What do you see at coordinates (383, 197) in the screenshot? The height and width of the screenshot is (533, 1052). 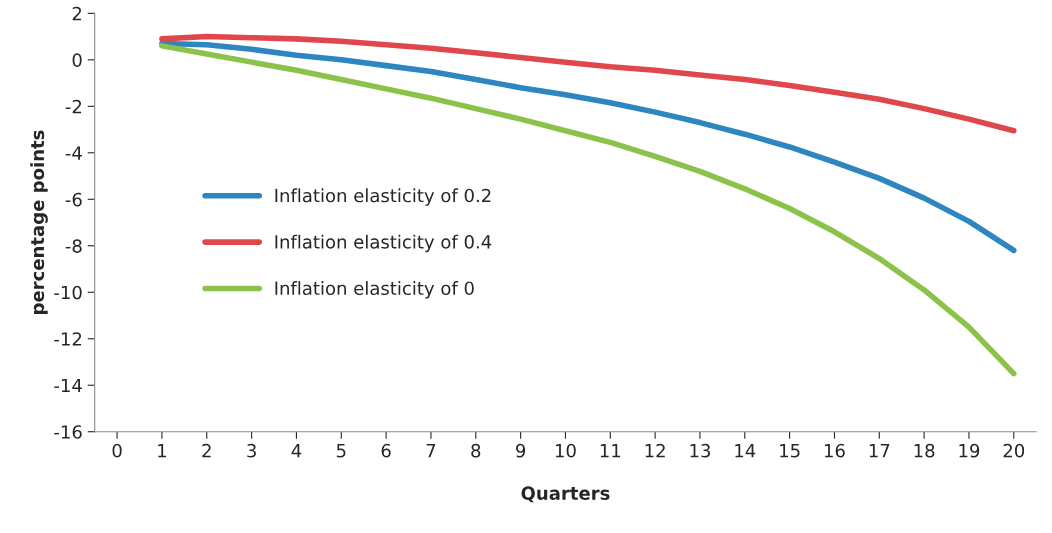 I see `legend-label: Inflation elasticity of 0.2` at bounding box center [383, 197].